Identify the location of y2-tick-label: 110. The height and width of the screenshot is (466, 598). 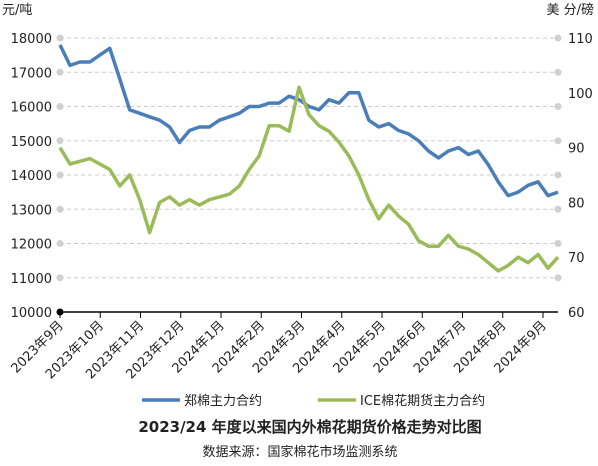
(580, 39).